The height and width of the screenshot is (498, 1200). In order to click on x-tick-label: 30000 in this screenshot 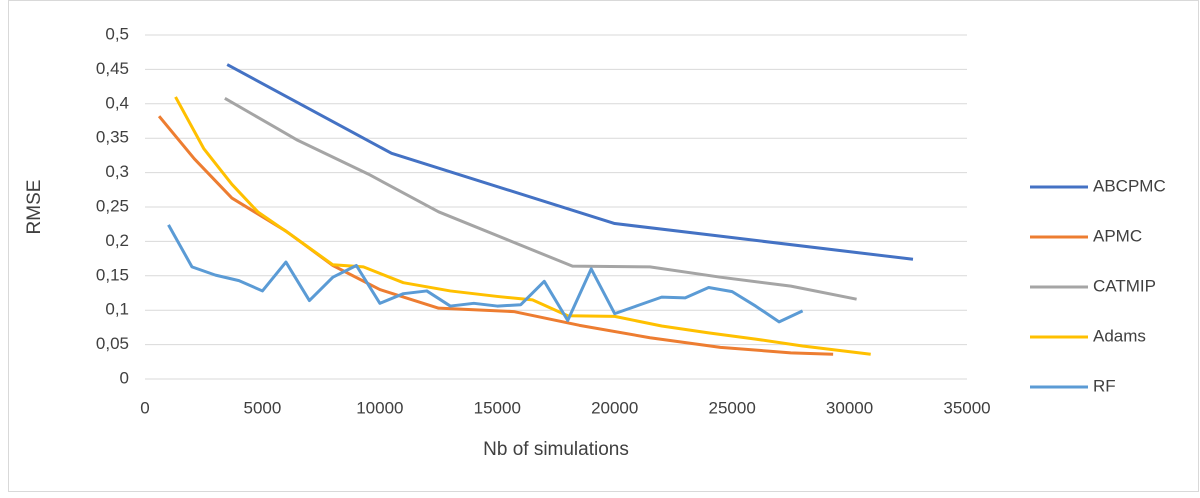, I will do `click(849, 407)`.